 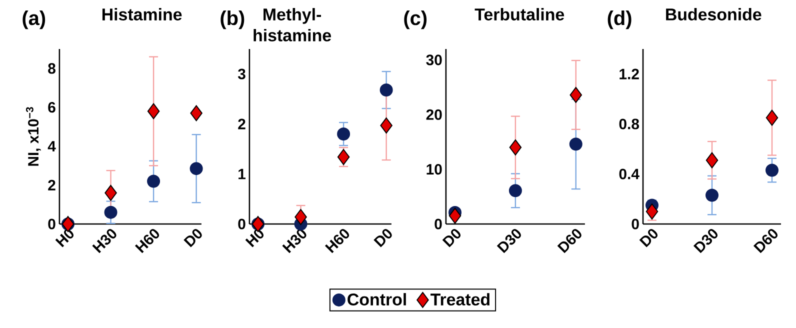 What do you see at coordinates (519, 14) in the screenshot?
I see `chart-title: Terbutaline` at bounding box center [519, 14].